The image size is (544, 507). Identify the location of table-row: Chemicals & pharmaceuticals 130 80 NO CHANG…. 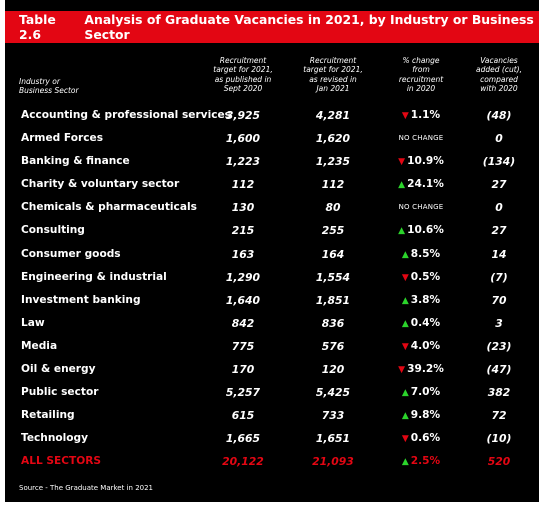
(272, 208).